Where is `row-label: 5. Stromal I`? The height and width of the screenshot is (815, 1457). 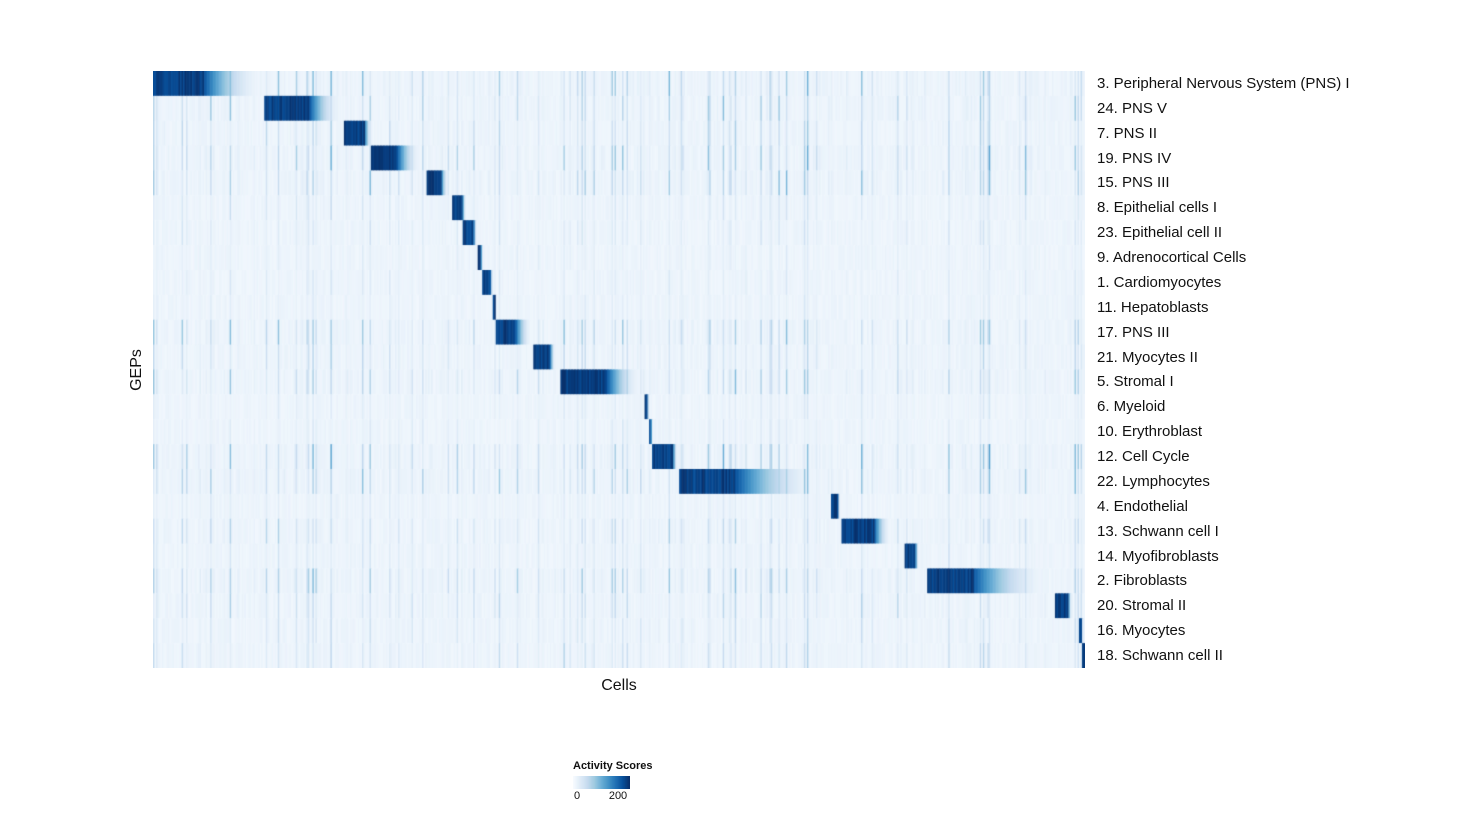
row-label: 5. Stromal I is located at coordinates (1135, 382).